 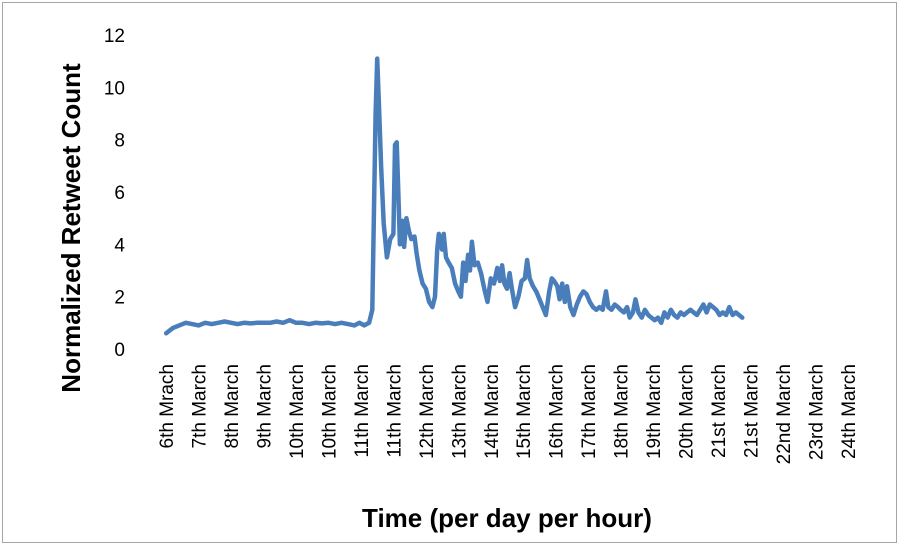 I want to click on x-tick-label: 13th March, so click(x=459, y=411).